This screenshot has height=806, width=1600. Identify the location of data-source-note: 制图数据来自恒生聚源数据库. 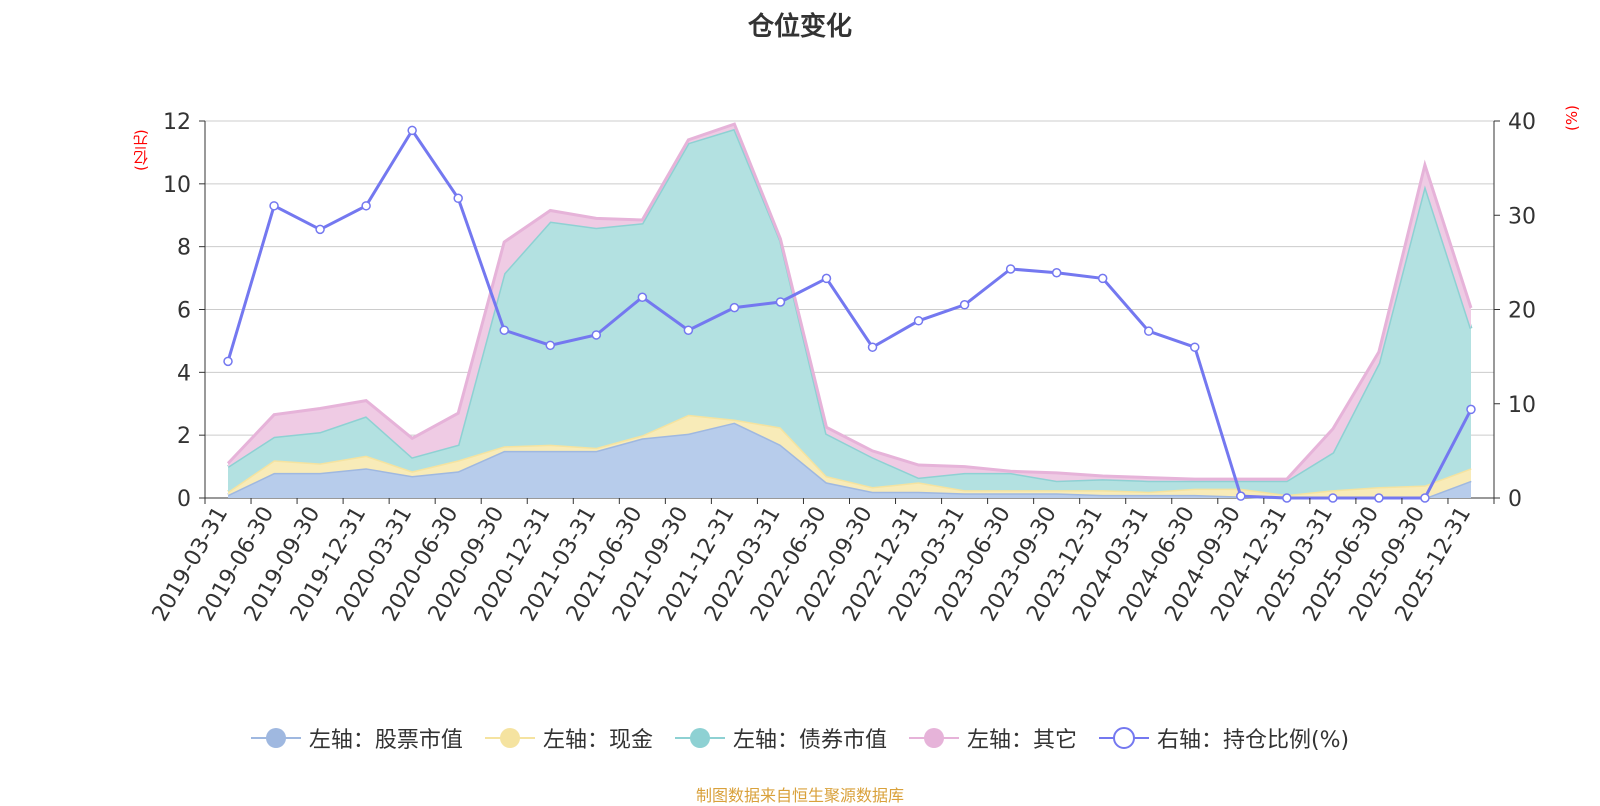
(799, 795).